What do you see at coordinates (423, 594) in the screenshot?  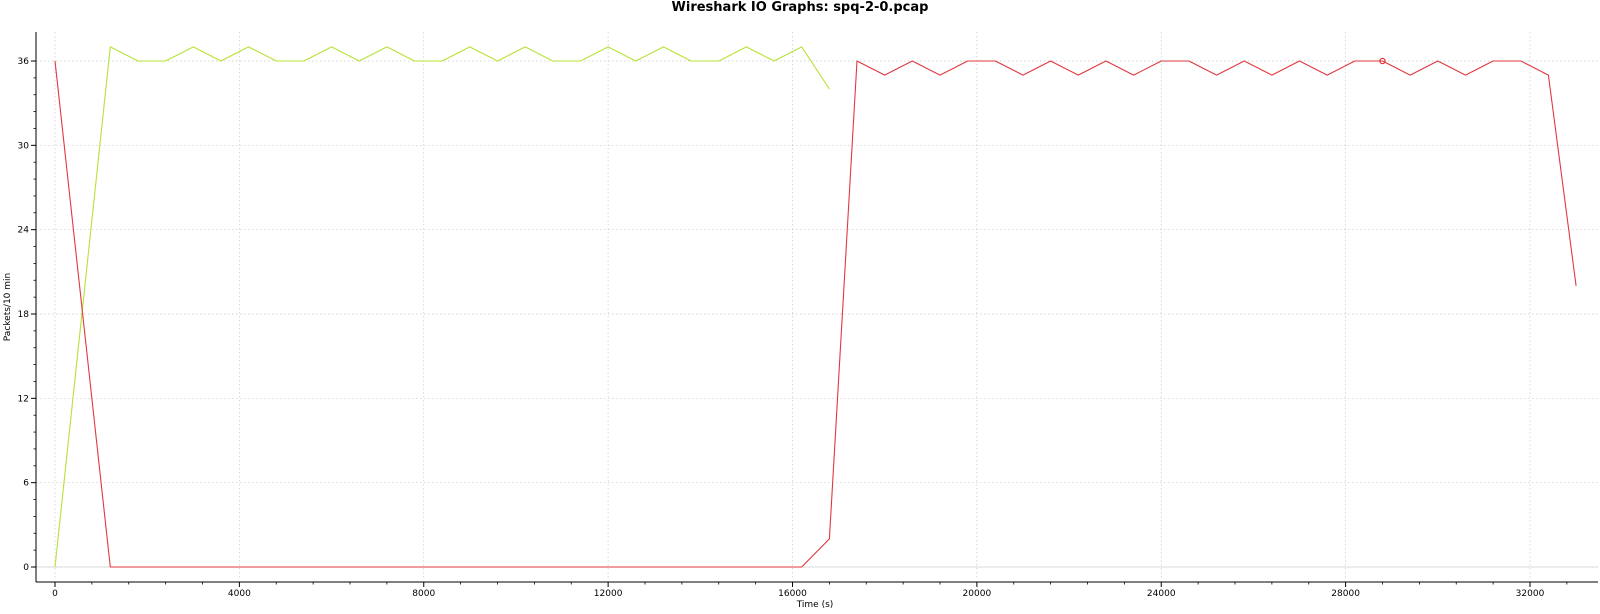 I see `x-tick-label: 8000` at bounding box center [423, 594].